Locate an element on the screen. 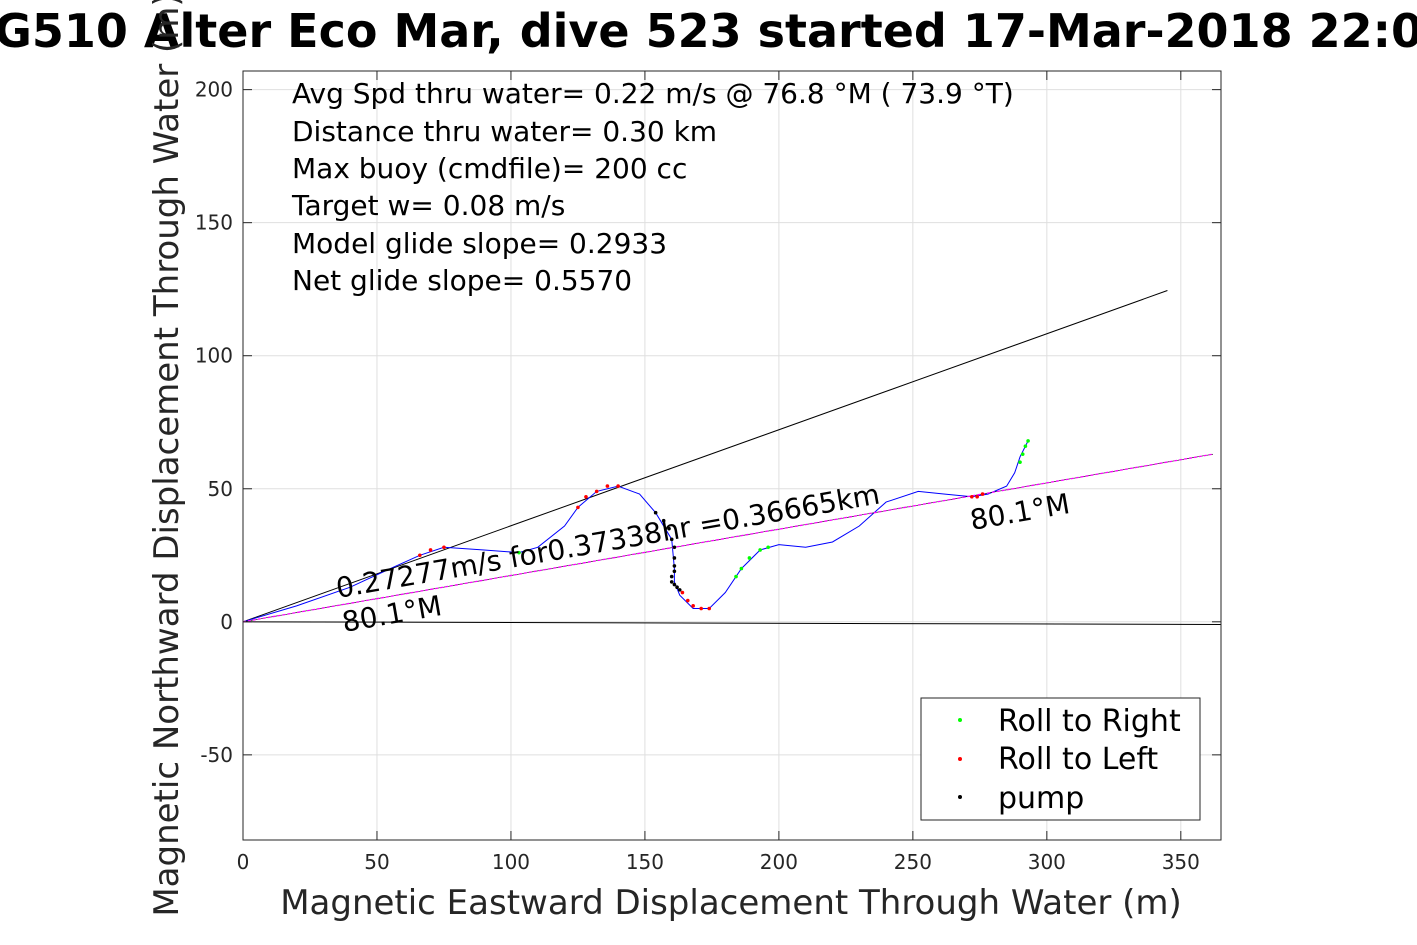  y-tick-label: 0 is located at coordinates (226, 622).